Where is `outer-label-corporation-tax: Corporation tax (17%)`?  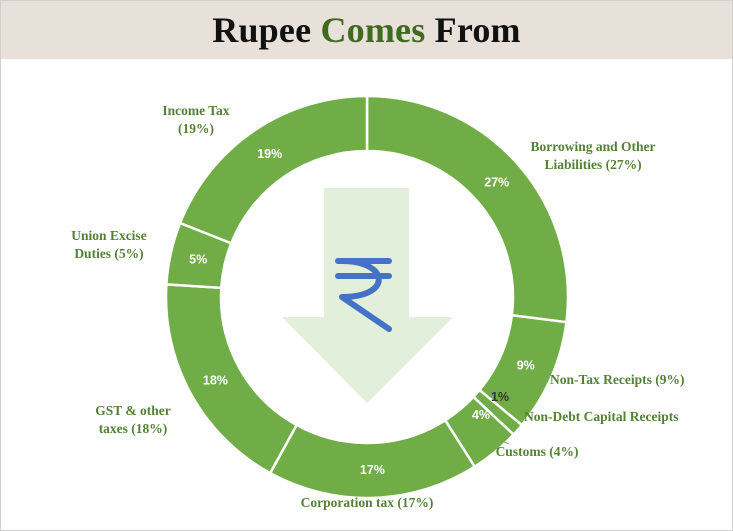 outer-label-corporation-tax: Corporation tax (17%) is located at coordinates (367, 502).